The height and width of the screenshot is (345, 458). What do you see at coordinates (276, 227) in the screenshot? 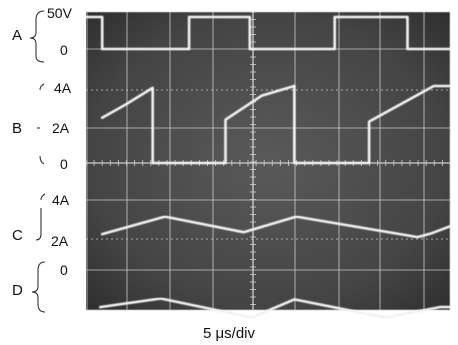
I see `trace-c` at bounding box center [276, 227].